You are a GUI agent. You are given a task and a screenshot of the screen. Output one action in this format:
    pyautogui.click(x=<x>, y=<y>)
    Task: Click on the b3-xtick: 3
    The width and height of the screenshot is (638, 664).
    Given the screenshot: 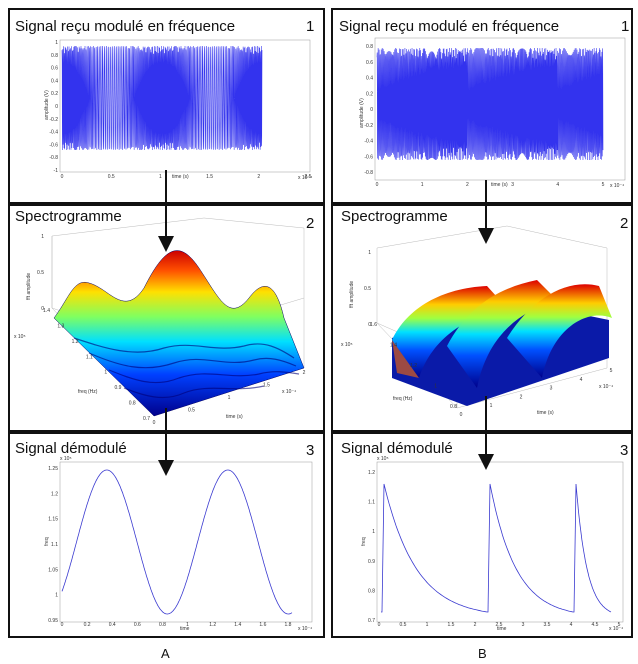 What is the action you would take?
    pyautogui.click(x=523, y=625)
    